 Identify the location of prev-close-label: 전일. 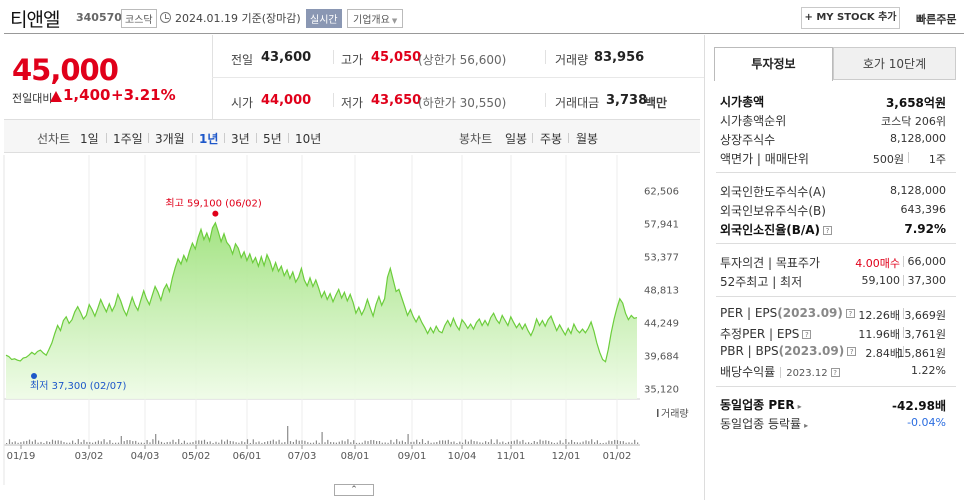
(242, 60).